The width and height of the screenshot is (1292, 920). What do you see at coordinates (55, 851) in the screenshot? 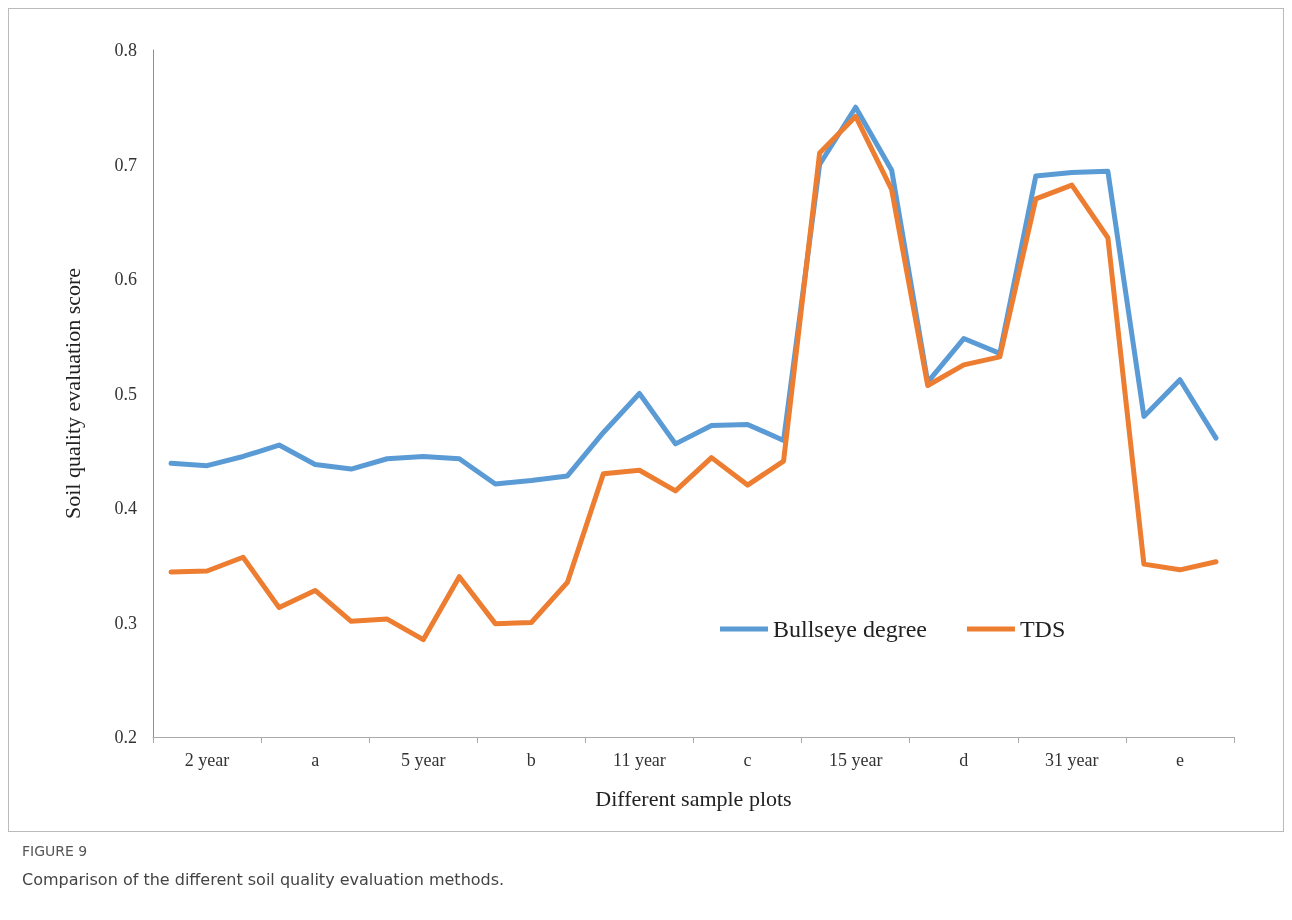
I see `text: FIGURE 9` at bounding box center [55, 851].